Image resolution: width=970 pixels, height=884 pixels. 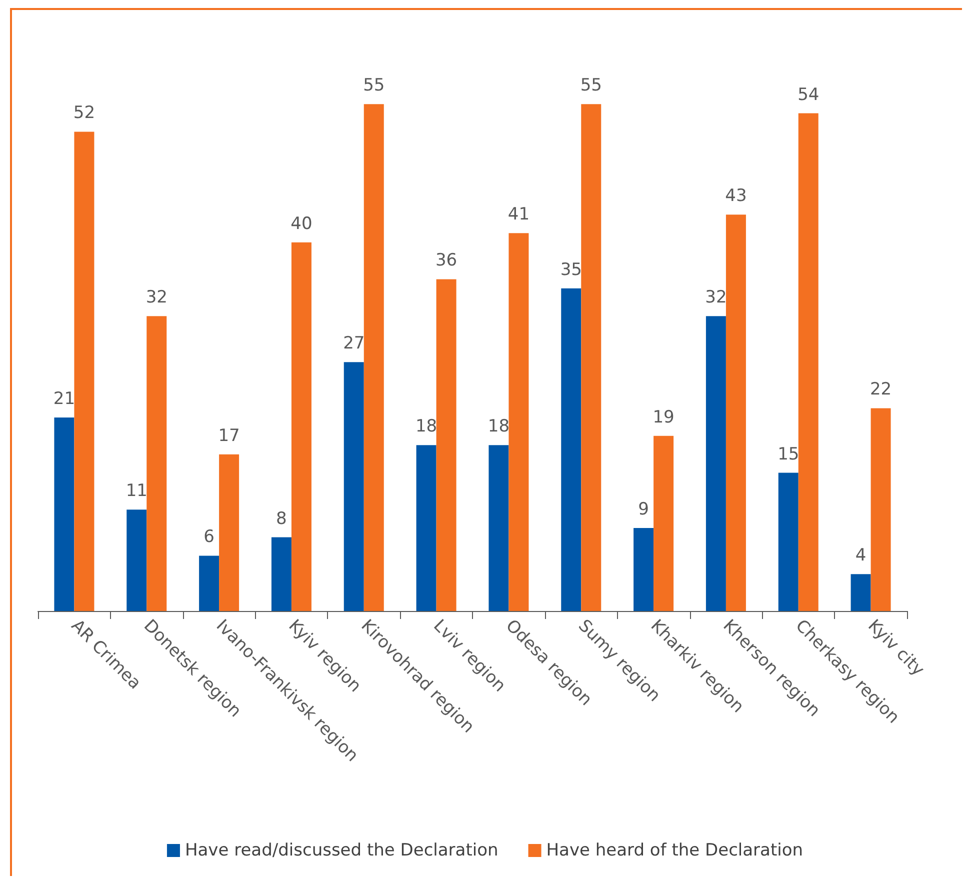 I want to click on data-label: 11, so click(x=137, y=491).